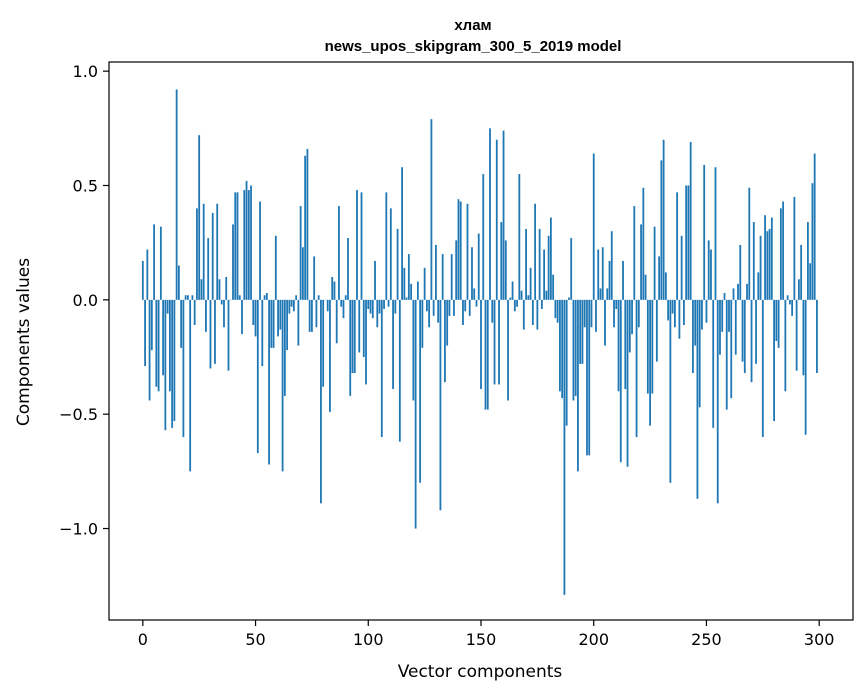  I want to click on x-axis-ticks: 0 50 100 150 200 250 300, so click(486, 634).